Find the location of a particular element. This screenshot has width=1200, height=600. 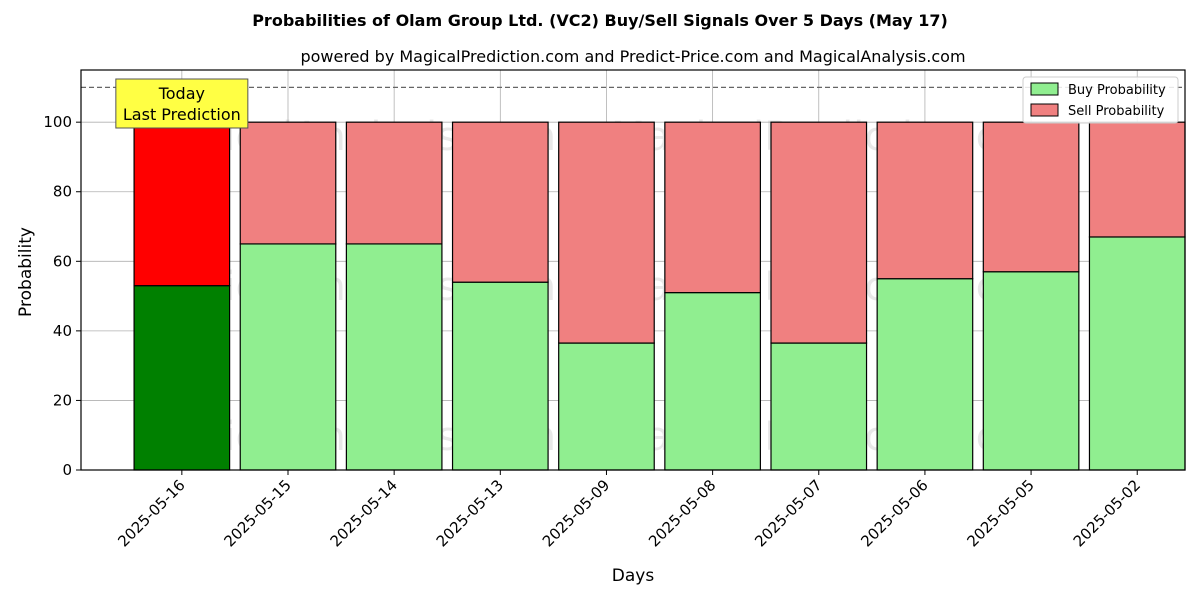

legend-swatch-sell is located at coordinates (1044, 110).